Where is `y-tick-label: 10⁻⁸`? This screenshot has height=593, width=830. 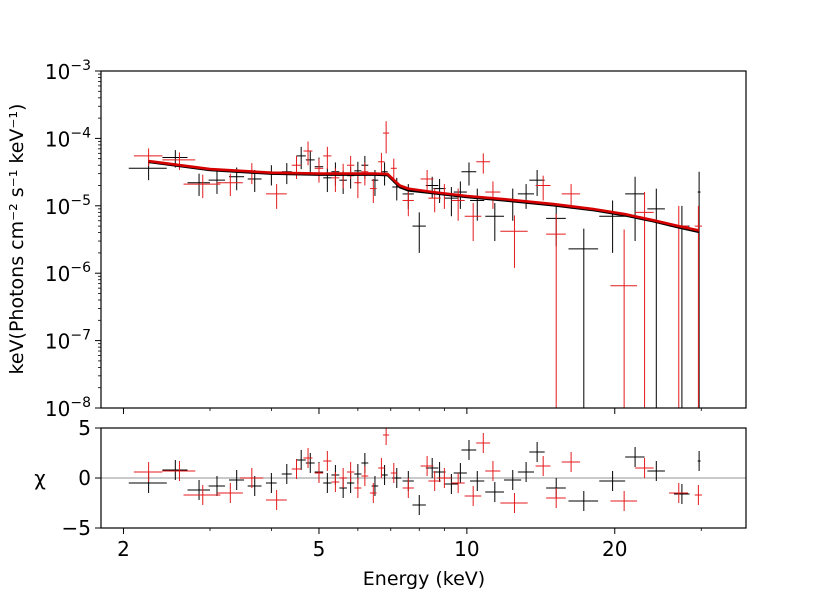
y-tick-label: 10⁻⁸ is located at coordinates (68, 408).